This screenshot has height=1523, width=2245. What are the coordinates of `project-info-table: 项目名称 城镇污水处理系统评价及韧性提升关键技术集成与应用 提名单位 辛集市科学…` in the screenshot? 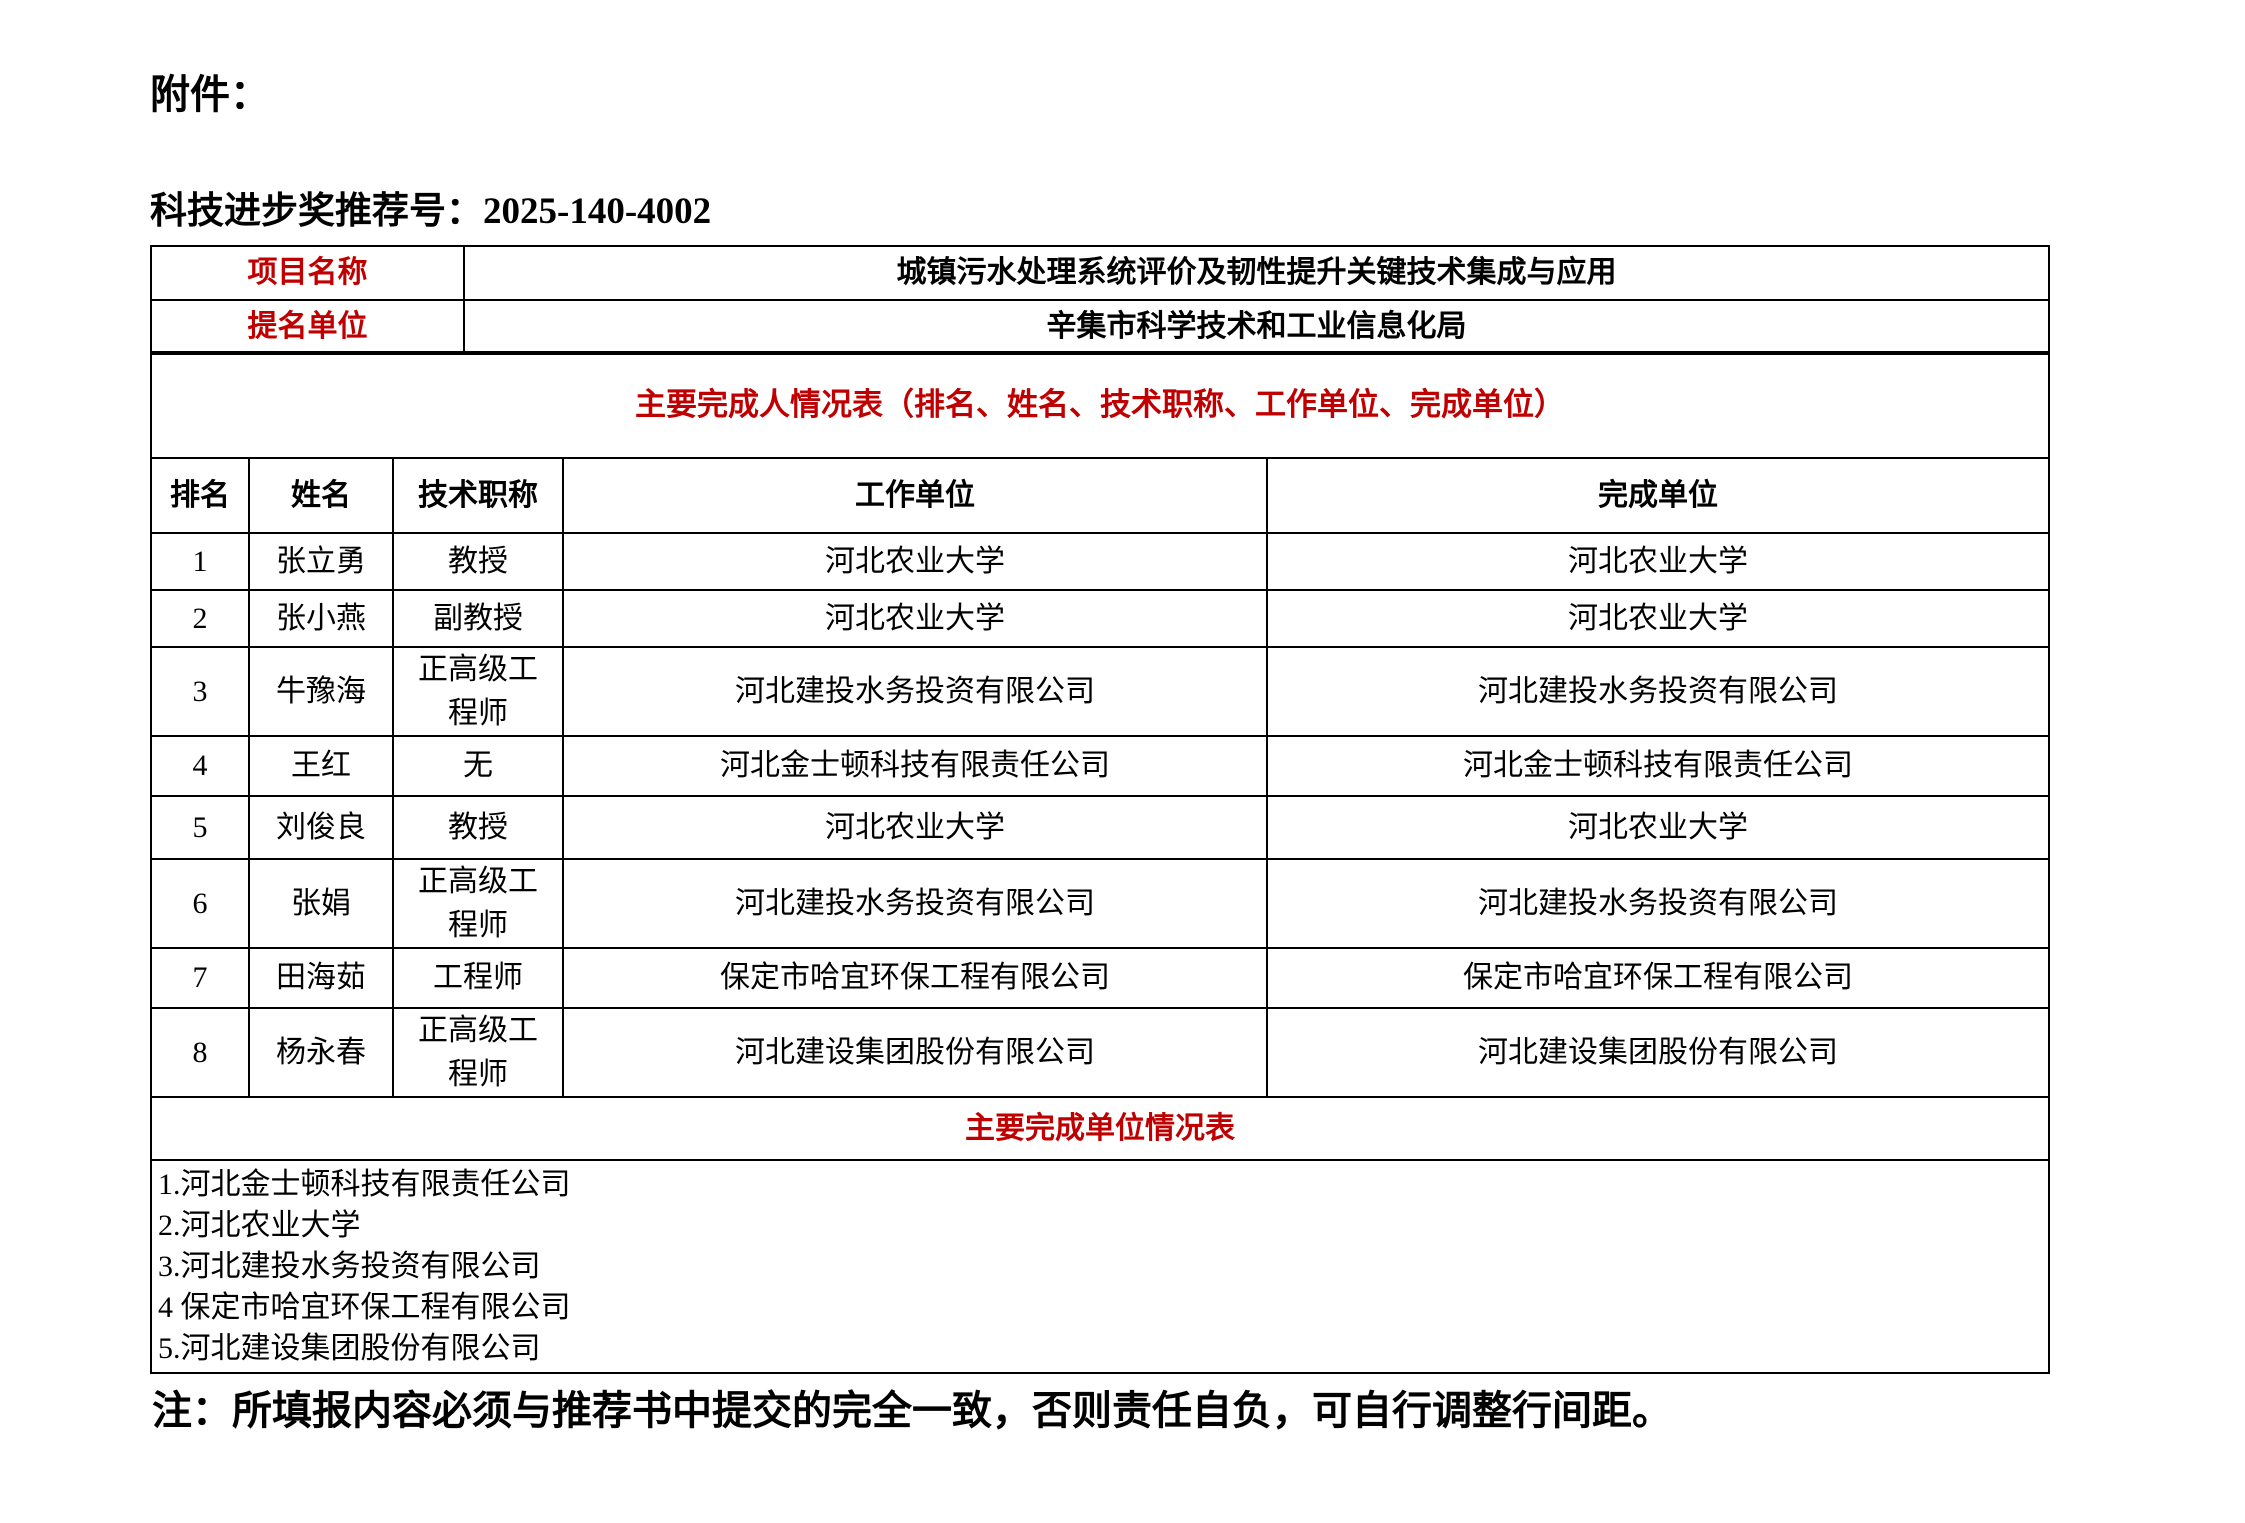 It's located at (1100, 300).